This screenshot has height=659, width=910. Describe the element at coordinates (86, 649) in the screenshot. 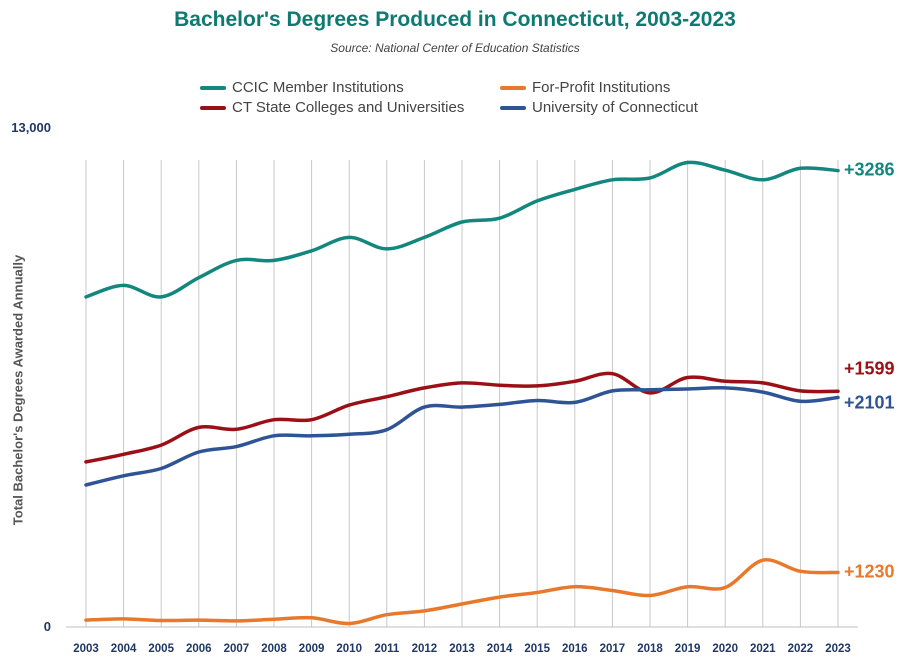

I see `x-tick-label: 2003` at that location.